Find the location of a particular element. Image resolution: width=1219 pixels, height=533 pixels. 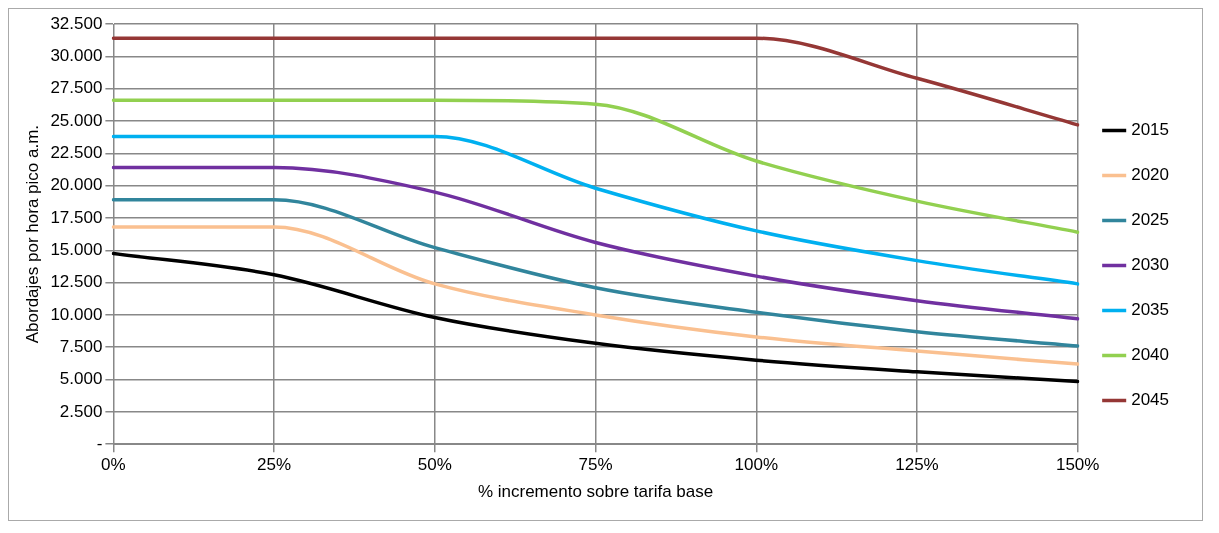

y-tick-label: 25.000 is located at coordinates (76, 120).